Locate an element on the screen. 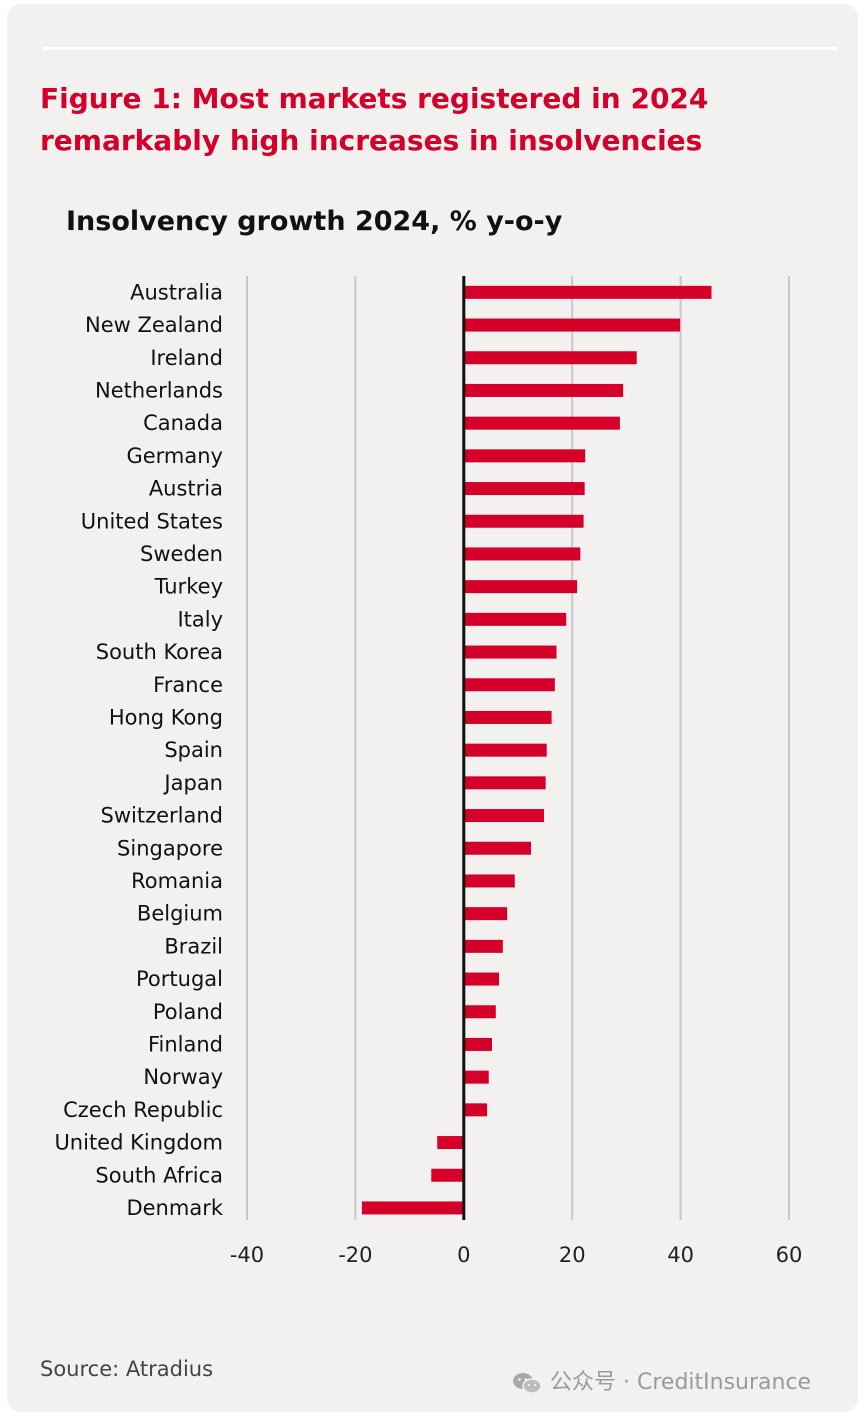 This screenshot has width=865, height=1418. category-label: Hong Kong is located at coordinates (166, 717).